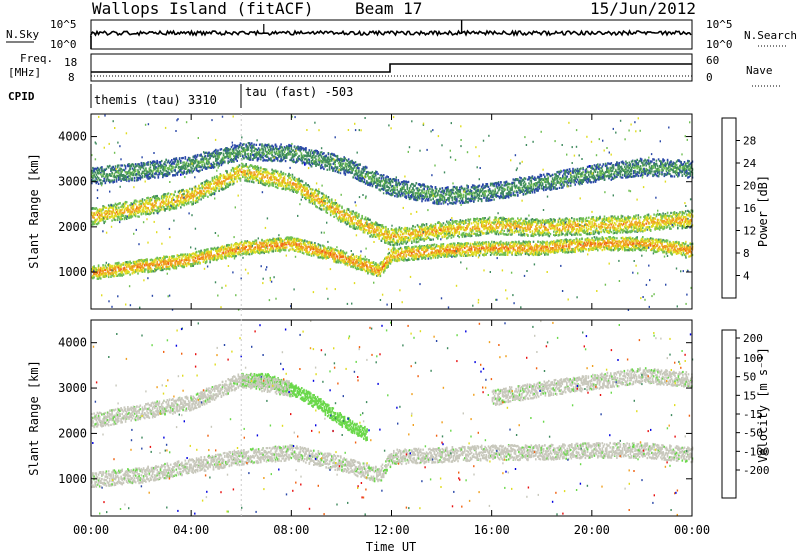 This screenshot has width=800, height=558. Describe the element at coordinates (180, 96) in the screenshot. I see `cpid-panel: CPID themis (tau) 3310 tau (fast) -503` at that location.